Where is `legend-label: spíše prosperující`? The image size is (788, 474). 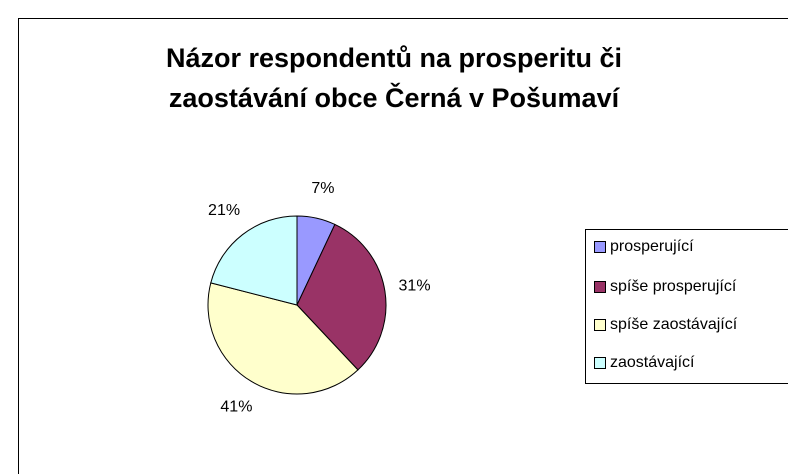 legend-label: spíše prosperující is located at coordinates (673, 286).